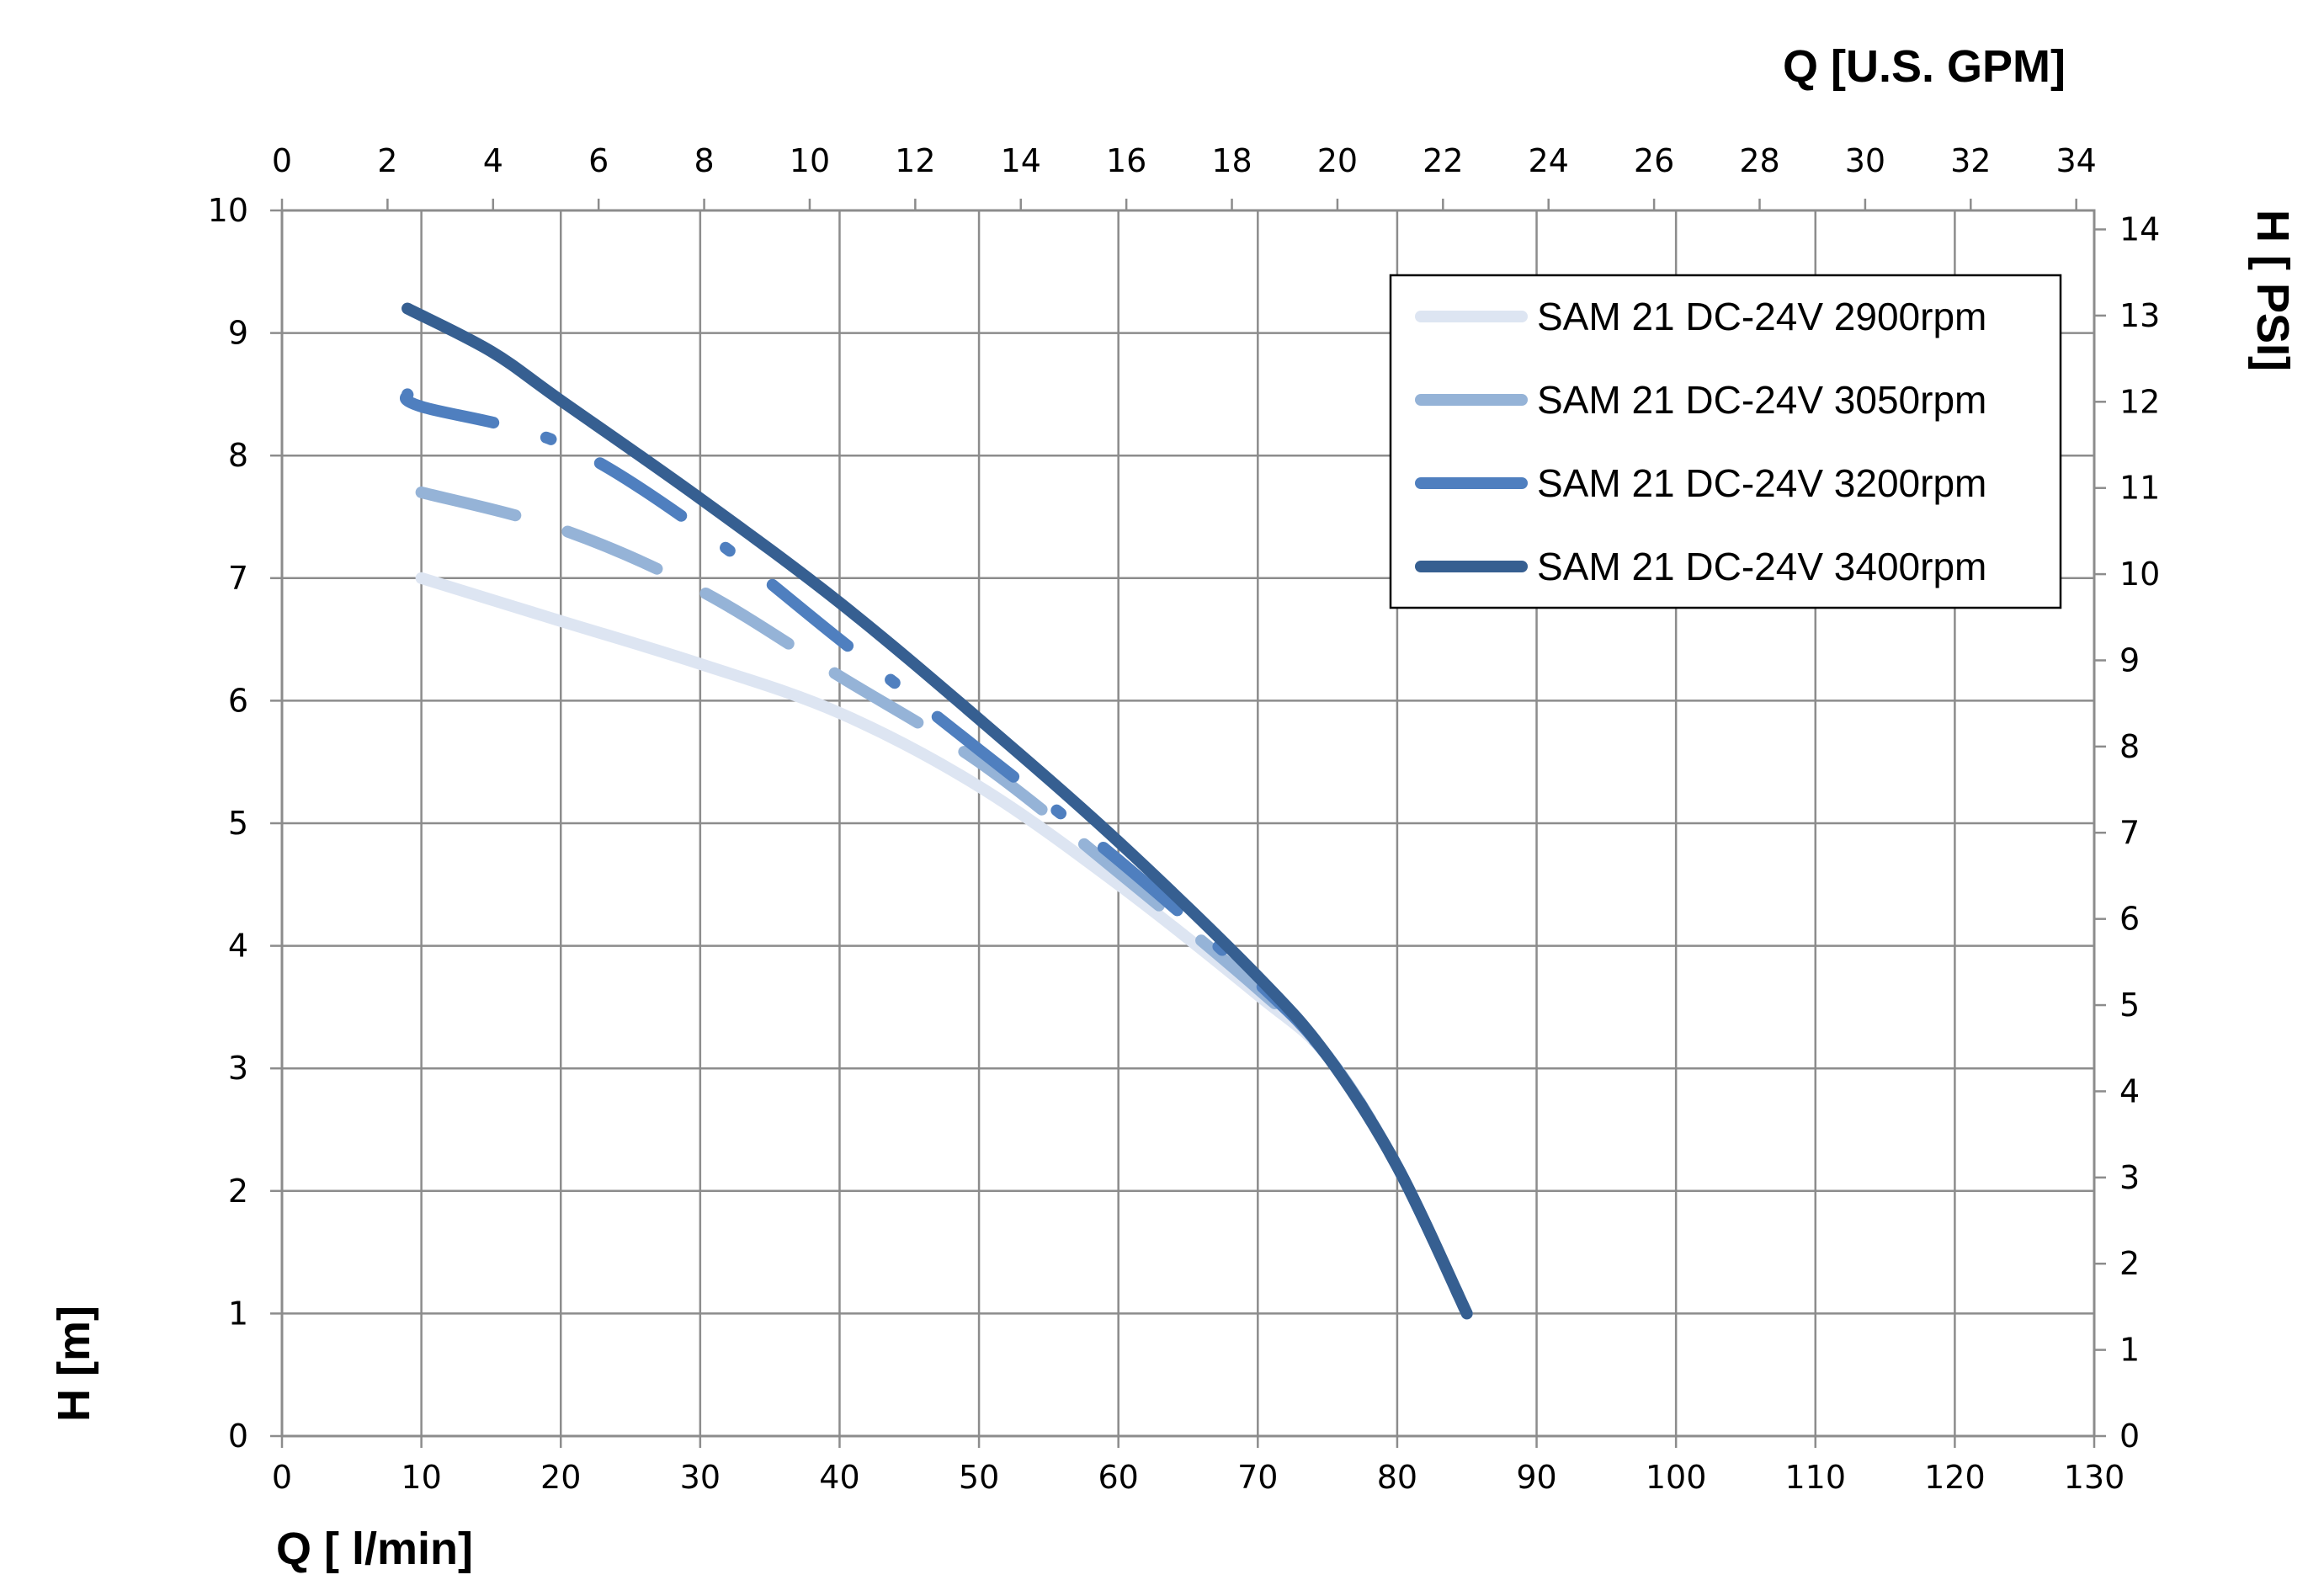 The height and width of the screenshot is (1596, 2324). What do you see at coordinates (2130, 1178) in the screenshot?
I see `y2-tick-label: 3` at bounding box center [2130, 1178].